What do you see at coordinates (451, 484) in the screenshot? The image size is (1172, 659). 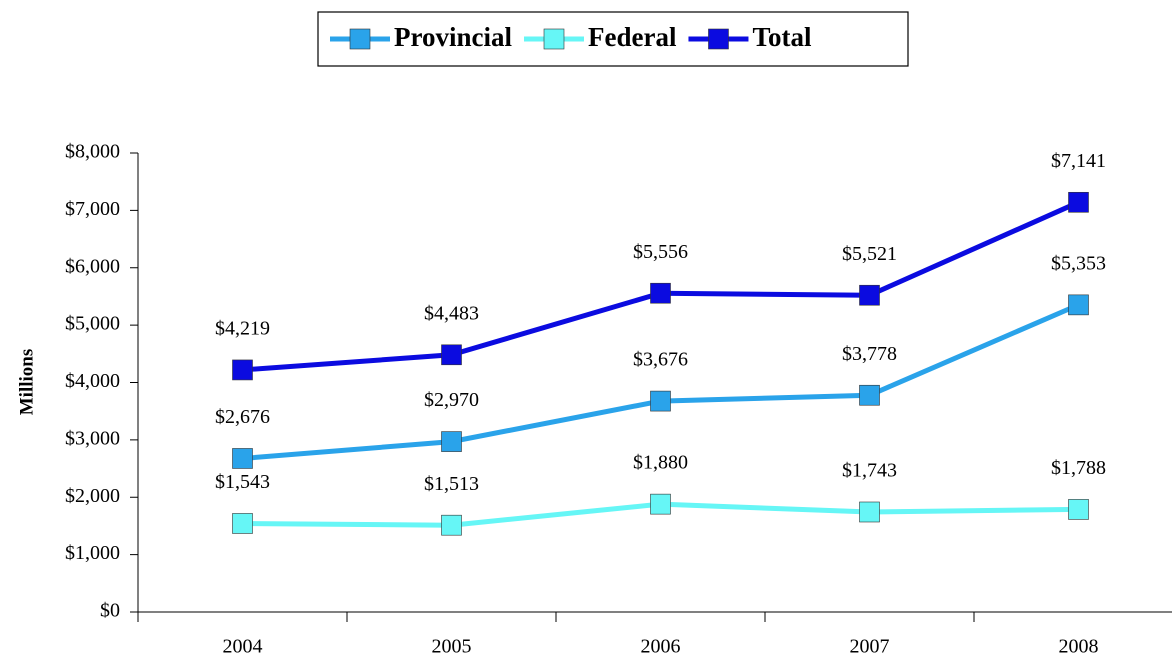 I see `data-label: $1,513` at bounding box center [451, 484].